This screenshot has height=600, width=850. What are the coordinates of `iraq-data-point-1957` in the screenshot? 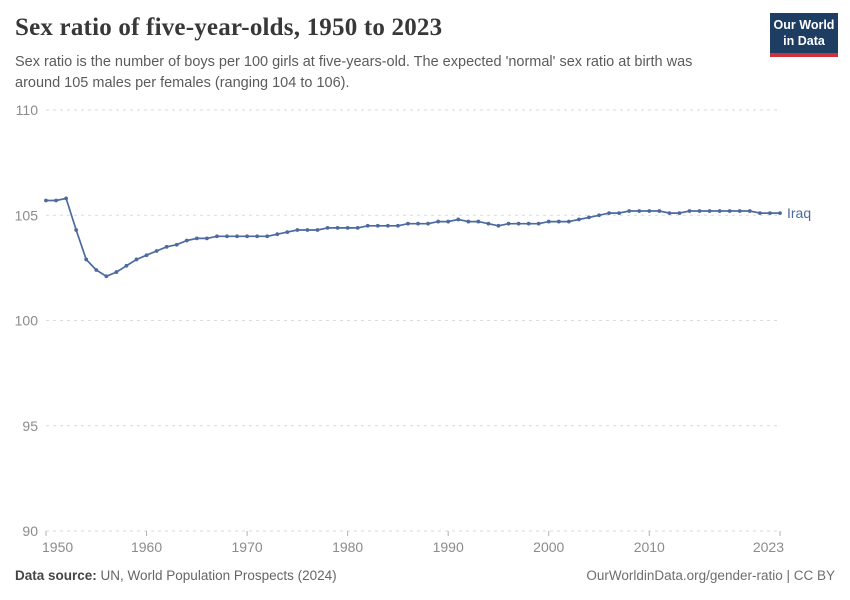 It's located at (116, 272).